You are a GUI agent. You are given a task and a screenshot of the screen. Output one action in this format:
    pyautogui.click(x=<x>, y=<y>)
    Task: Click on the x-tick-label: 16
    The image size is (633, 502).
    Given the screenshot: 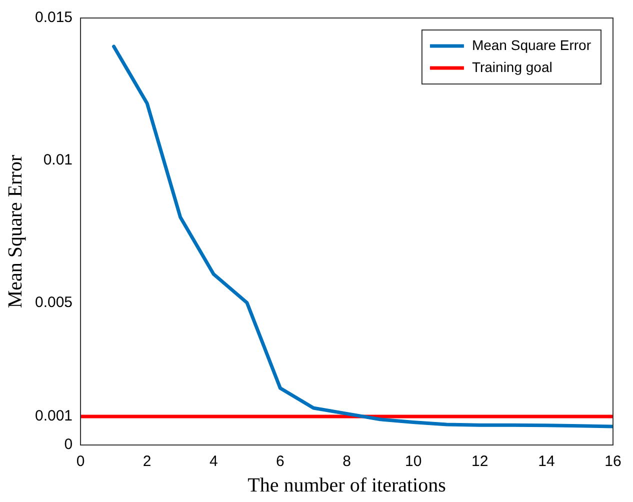 What is the action you would take?
    pyautogui.click(x=613, y=461)
    